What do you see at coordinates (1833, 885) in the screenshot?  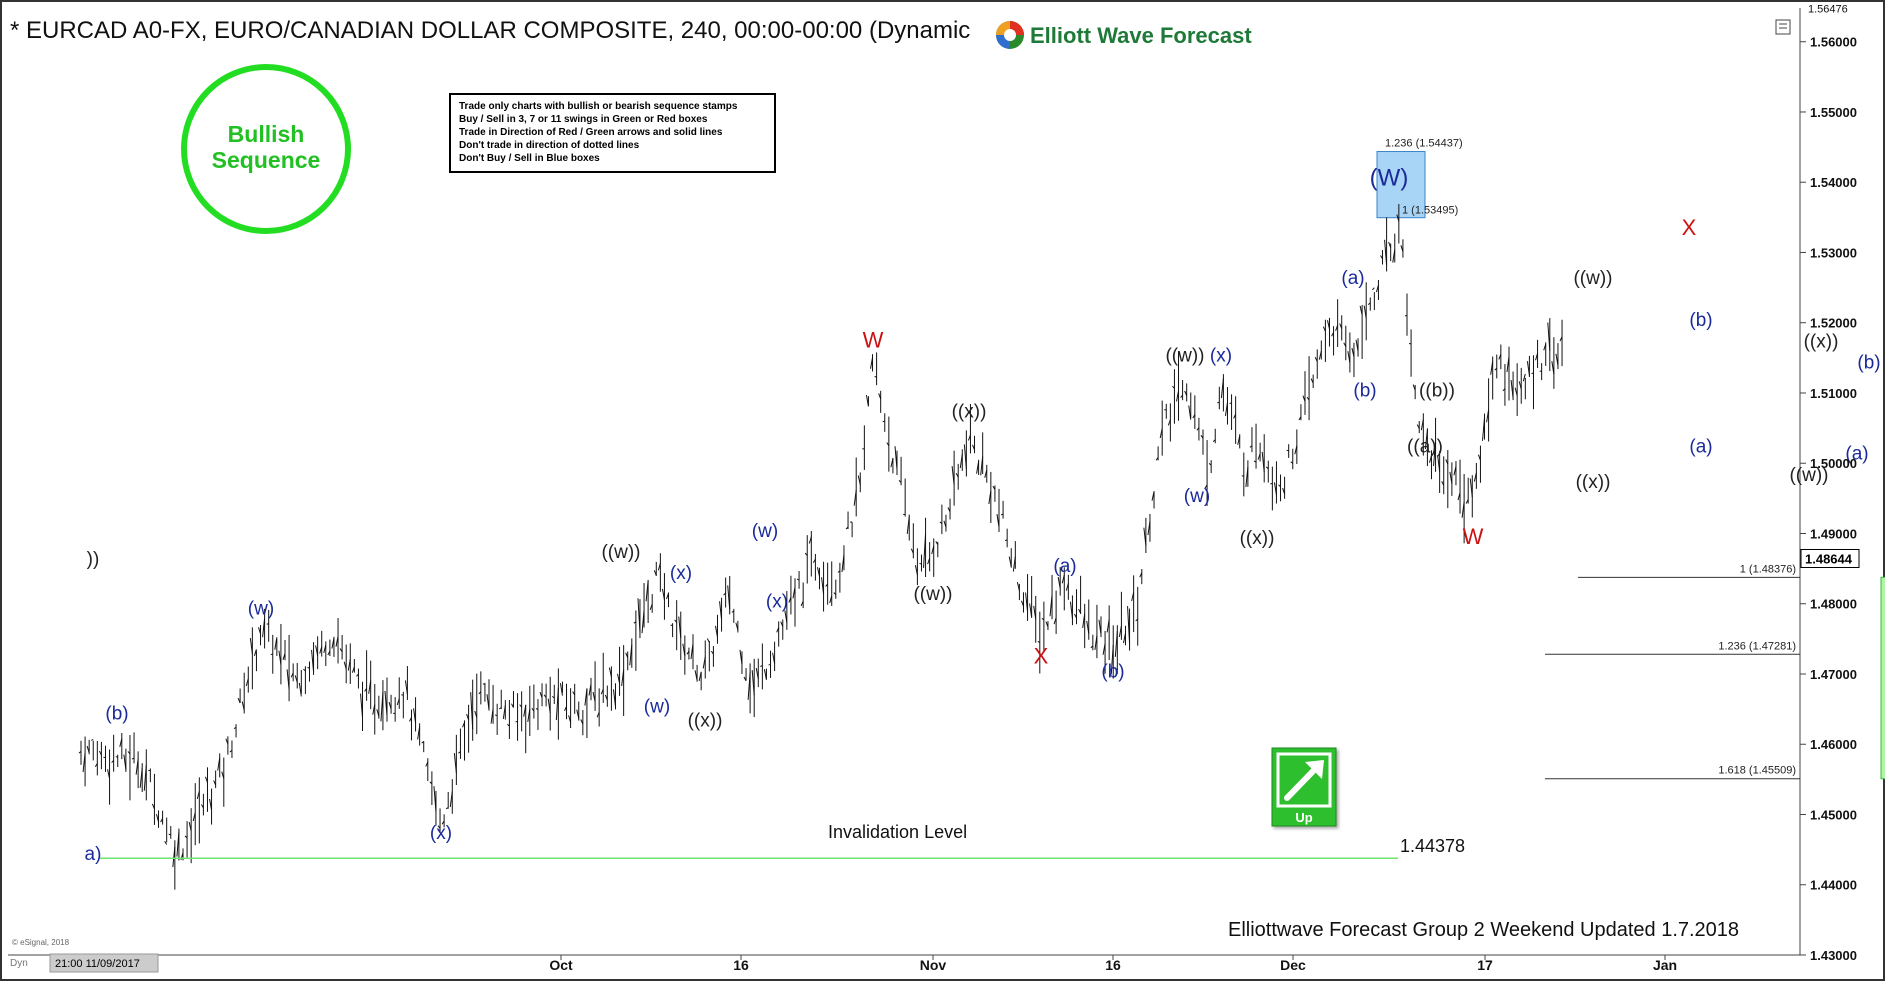 I see `y-tick-label: 1.44000` at bounding box center [1833, 885].